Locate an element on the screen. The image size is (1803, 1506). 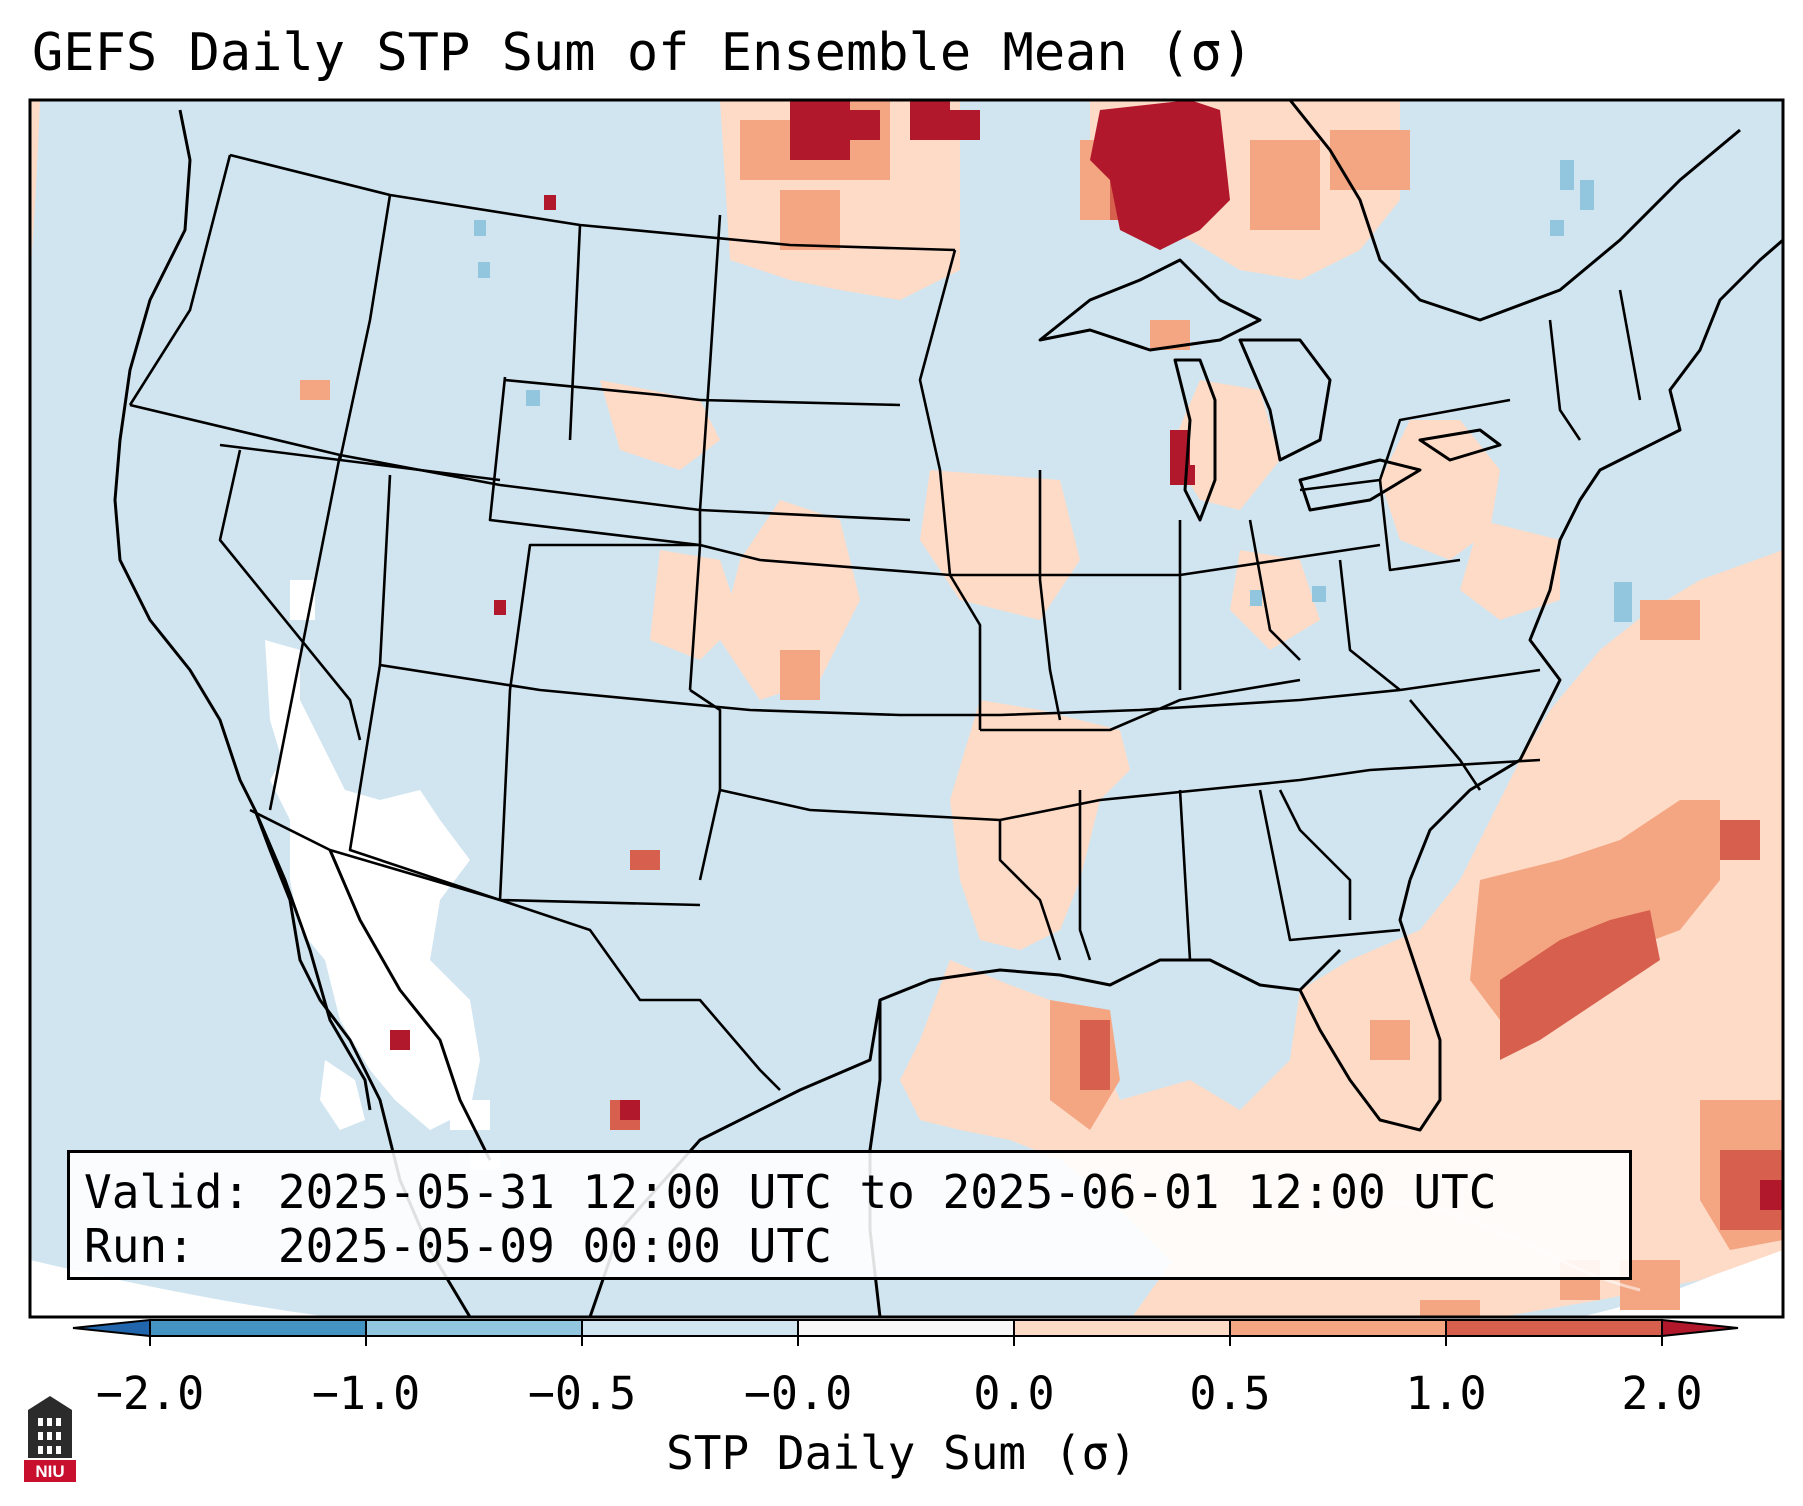
gulf-coast is located at coordinates (965, 1132).